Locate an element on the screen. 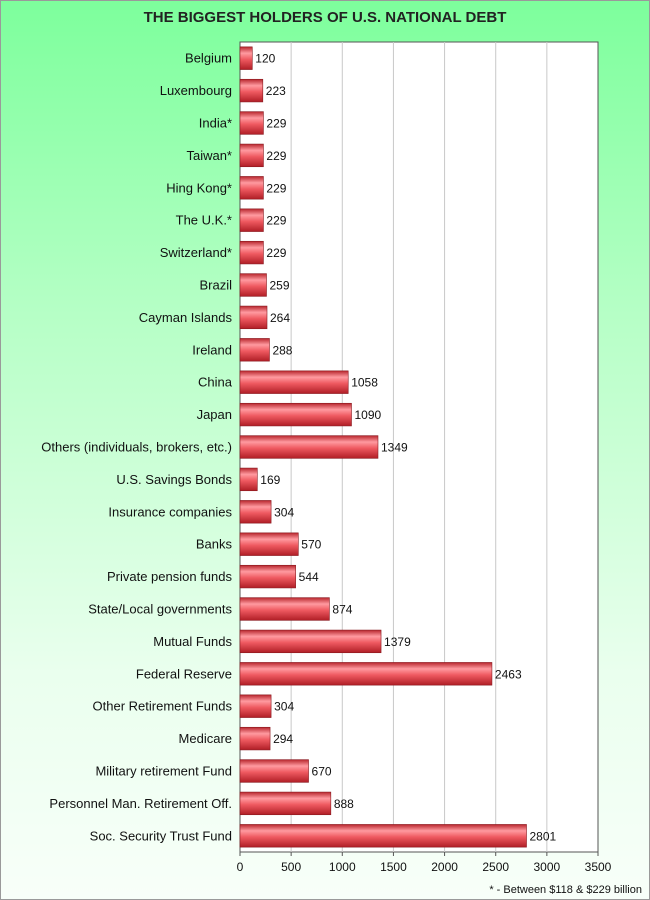  value-label: 288 is located at coordinates (282, 350).